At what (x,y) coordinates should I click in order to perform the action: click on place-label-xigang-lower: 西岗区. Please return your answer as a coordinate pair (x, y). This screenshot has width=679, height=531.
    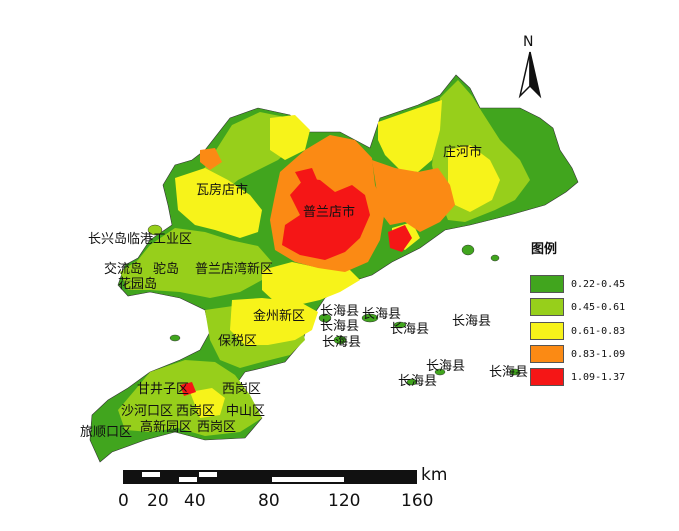
    Looking at the image, I should click on (217, 427).